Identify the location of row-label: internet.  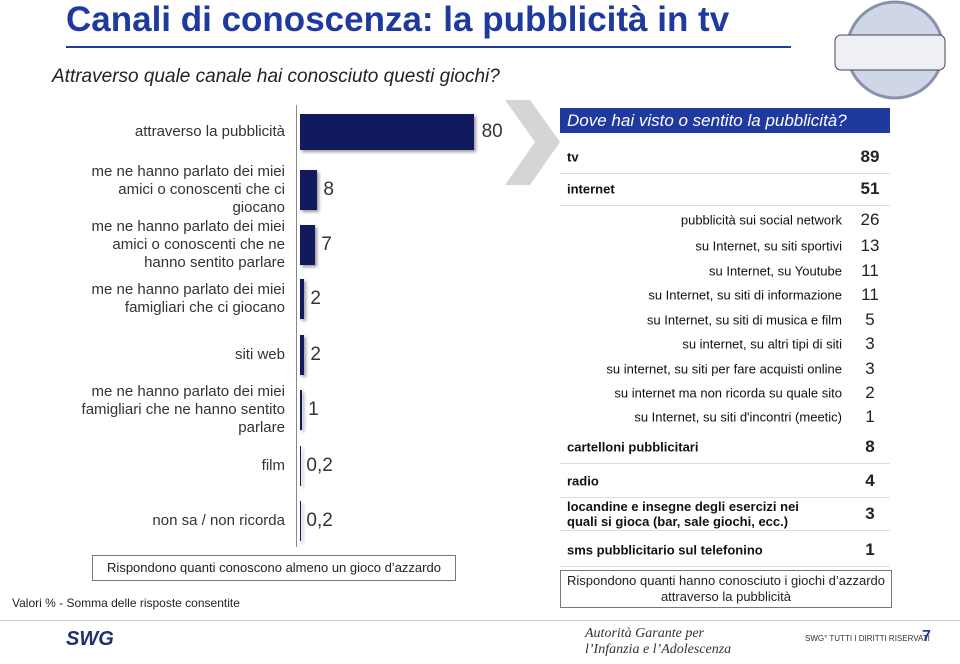
(591, 189).